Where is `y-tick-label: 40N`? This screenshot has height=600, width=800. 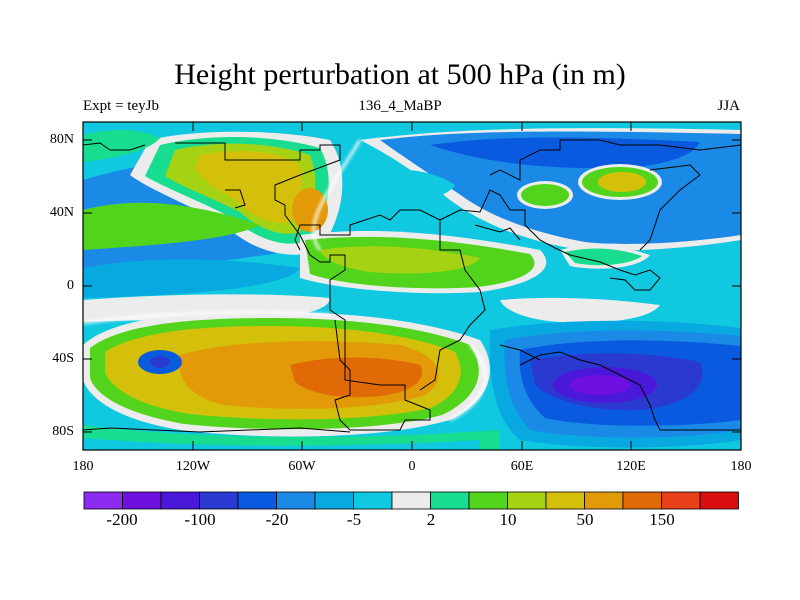
y-tick-label: 40N is located at coordinates (61, 212).